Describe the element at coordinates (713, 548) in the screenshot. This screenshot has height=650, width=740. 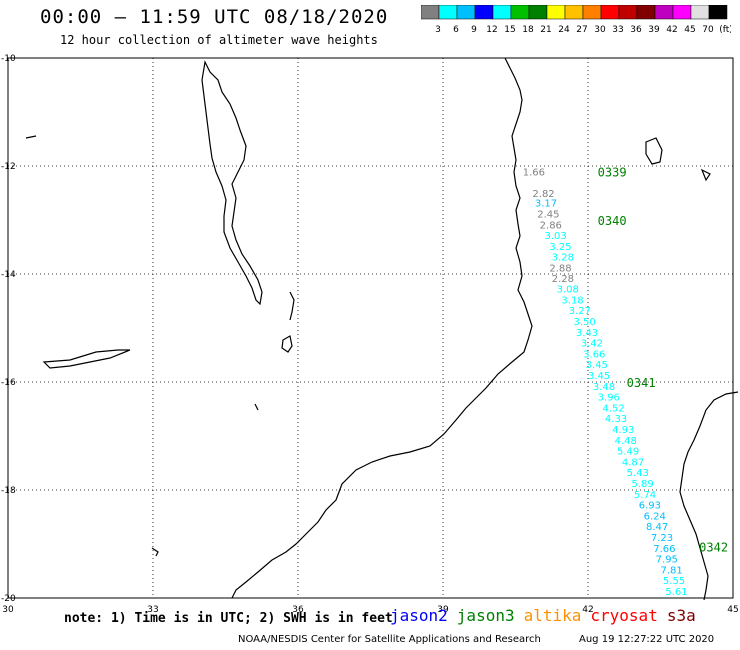
I see `pass-time-label: 0342` at that location.